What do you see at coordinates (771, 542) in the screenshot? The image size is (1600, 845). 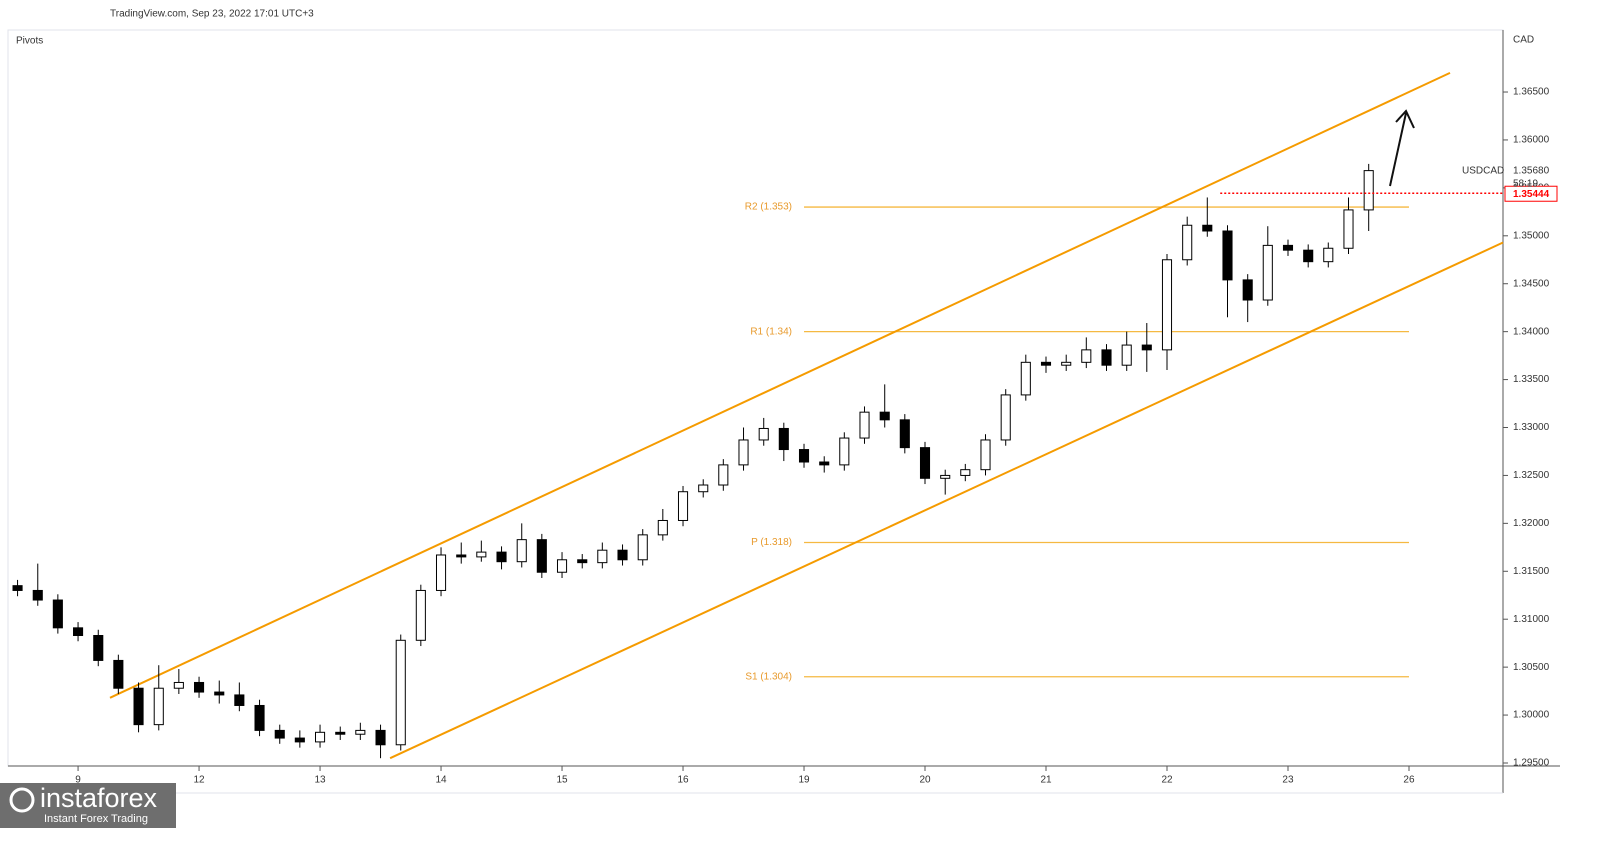 I see `pivot-label: P (1.318)` at bounding box center [771, 542].